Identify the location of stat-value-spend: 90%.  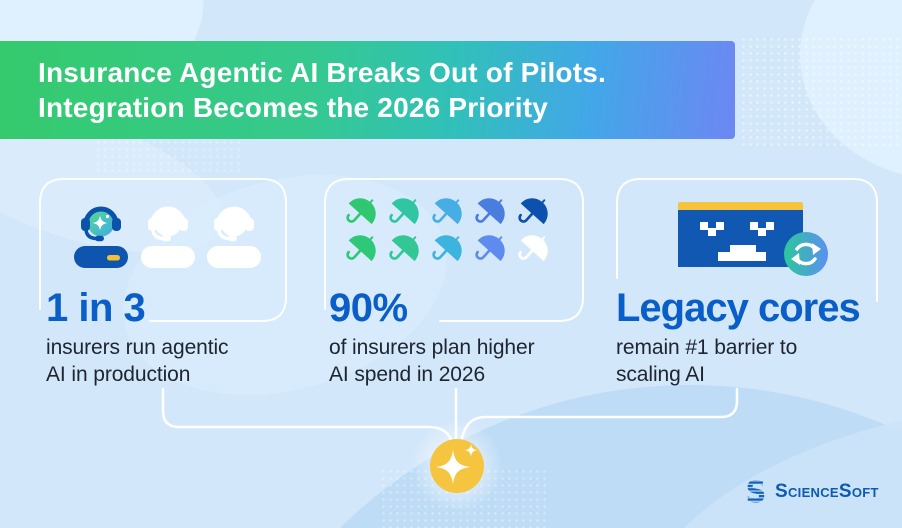
(368, 308).